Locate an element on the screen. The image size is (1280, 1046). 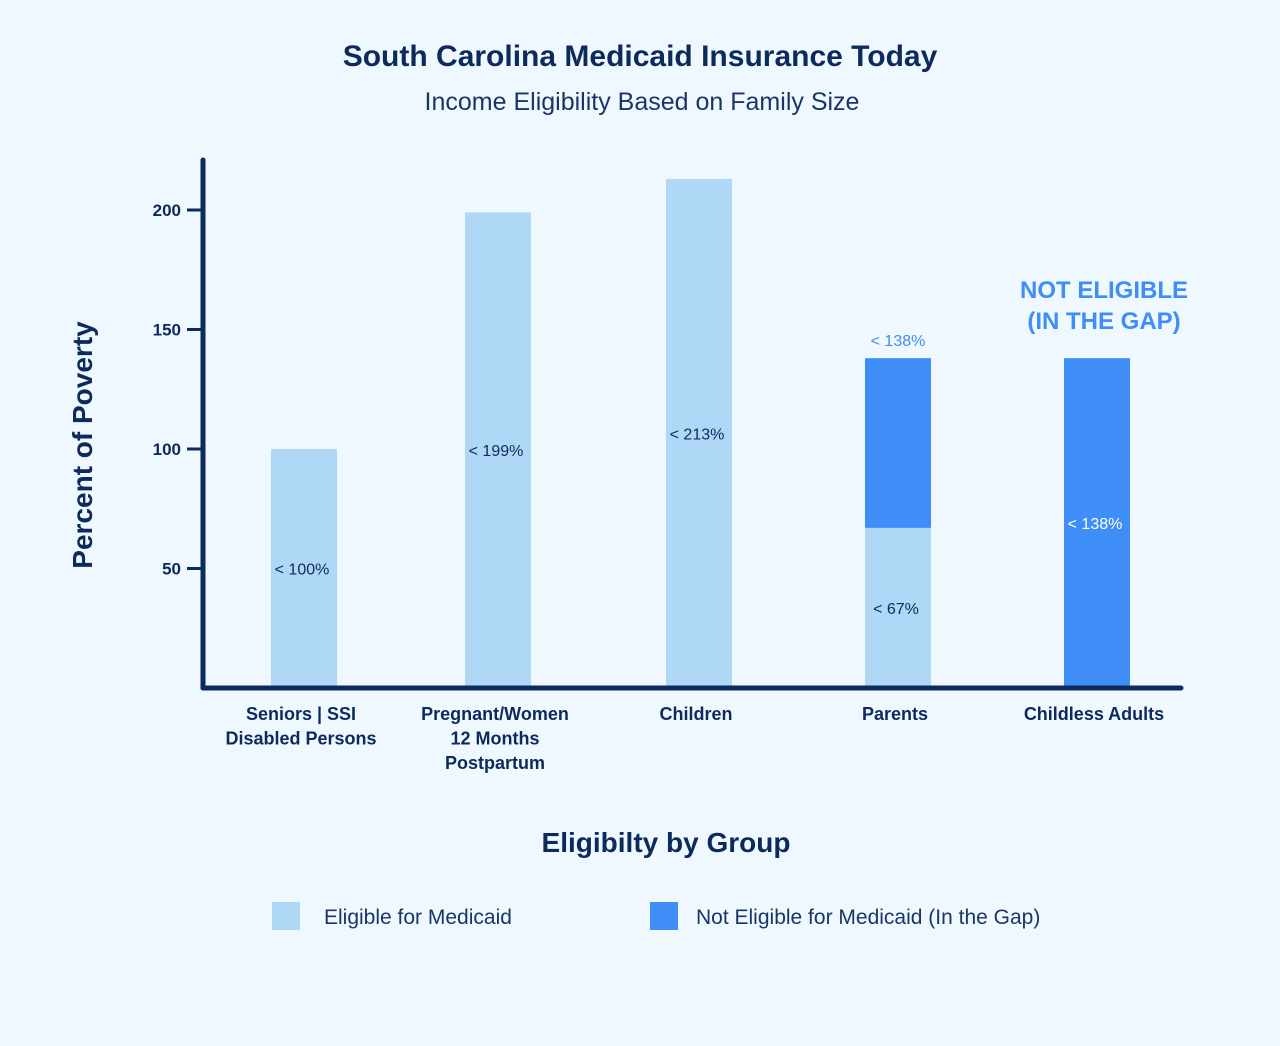
bar-value-label: < 100% is located at coordinates (302, 570).